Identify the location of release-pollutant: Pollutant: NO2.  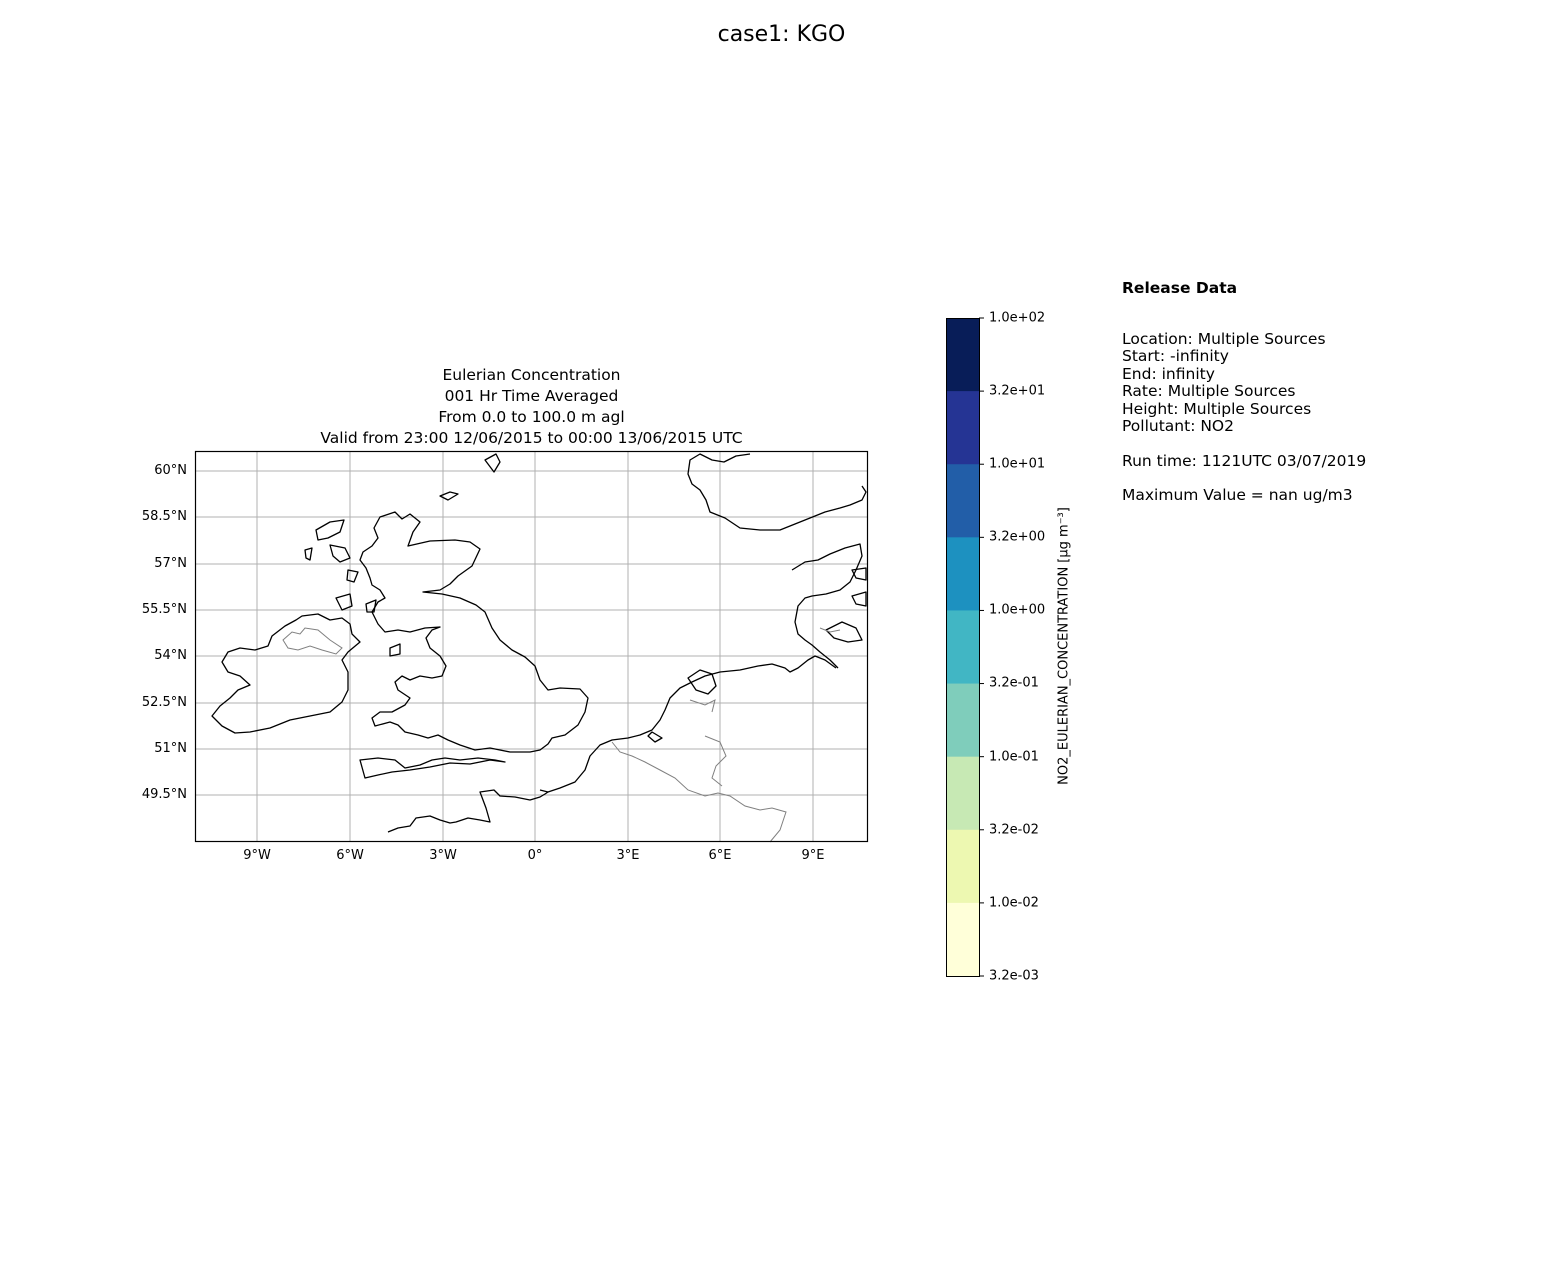
(1178, 426).